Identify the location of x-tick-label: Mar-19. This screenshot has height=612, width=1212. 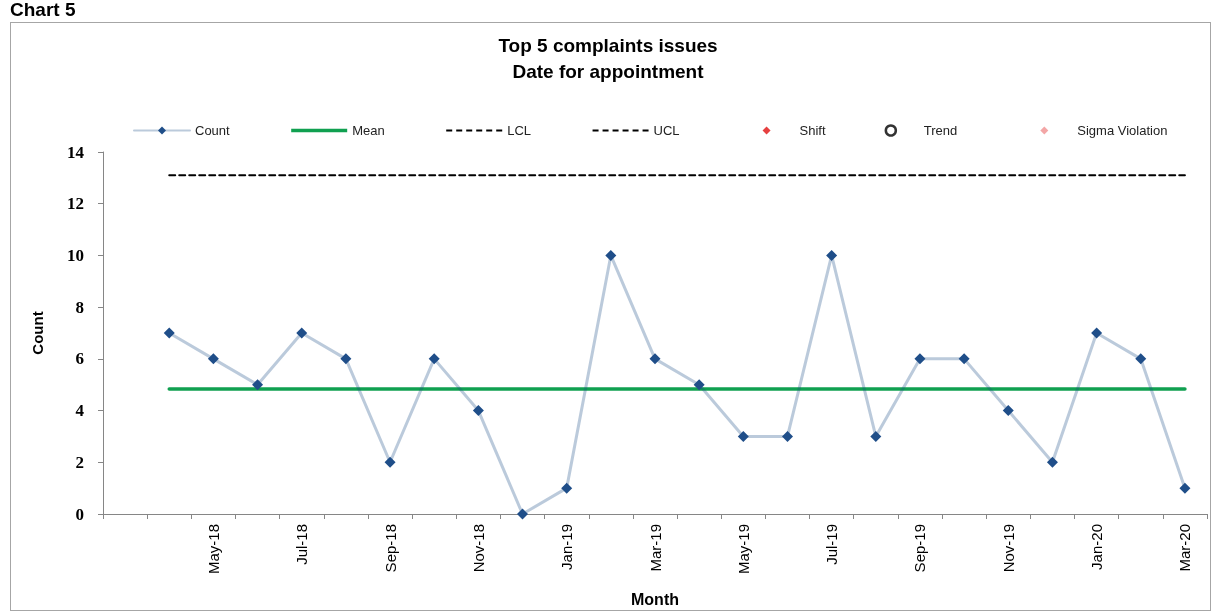
(655, 548).